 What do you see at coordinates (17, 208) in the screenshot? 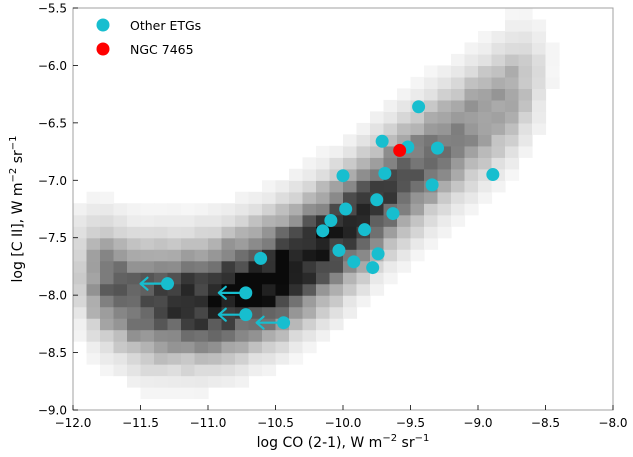
I see `y-axis-label: log [C II], W m−2 sr−1` at bounding box center [17, 208].